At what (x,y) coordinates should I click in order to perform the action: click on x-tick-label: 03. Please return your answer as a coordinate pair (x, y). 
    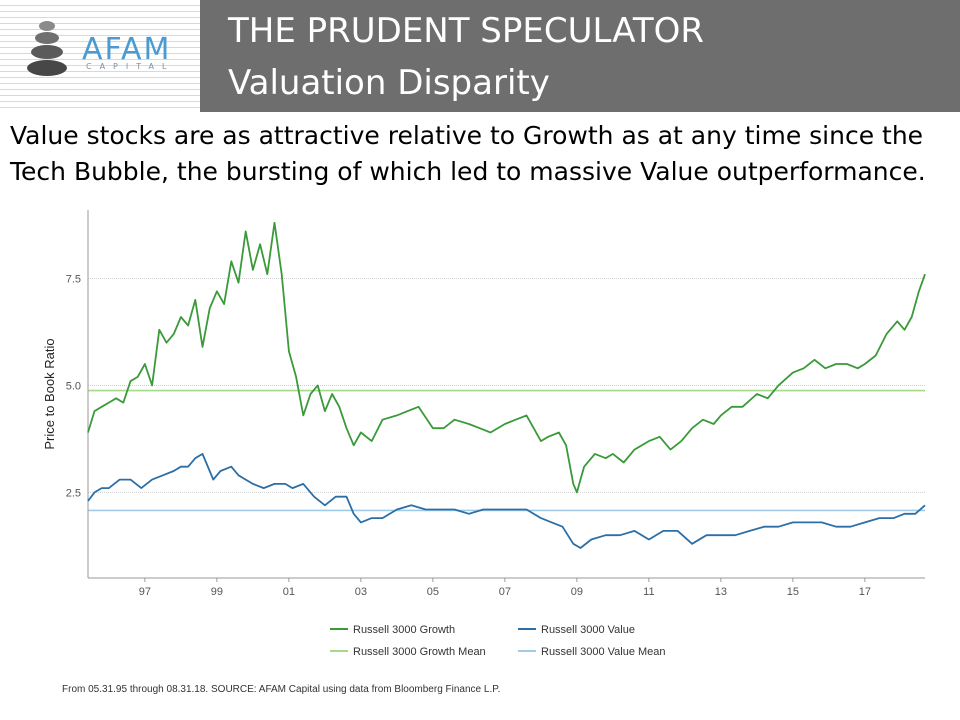
    Looking at the image, I should click on (361, 592).